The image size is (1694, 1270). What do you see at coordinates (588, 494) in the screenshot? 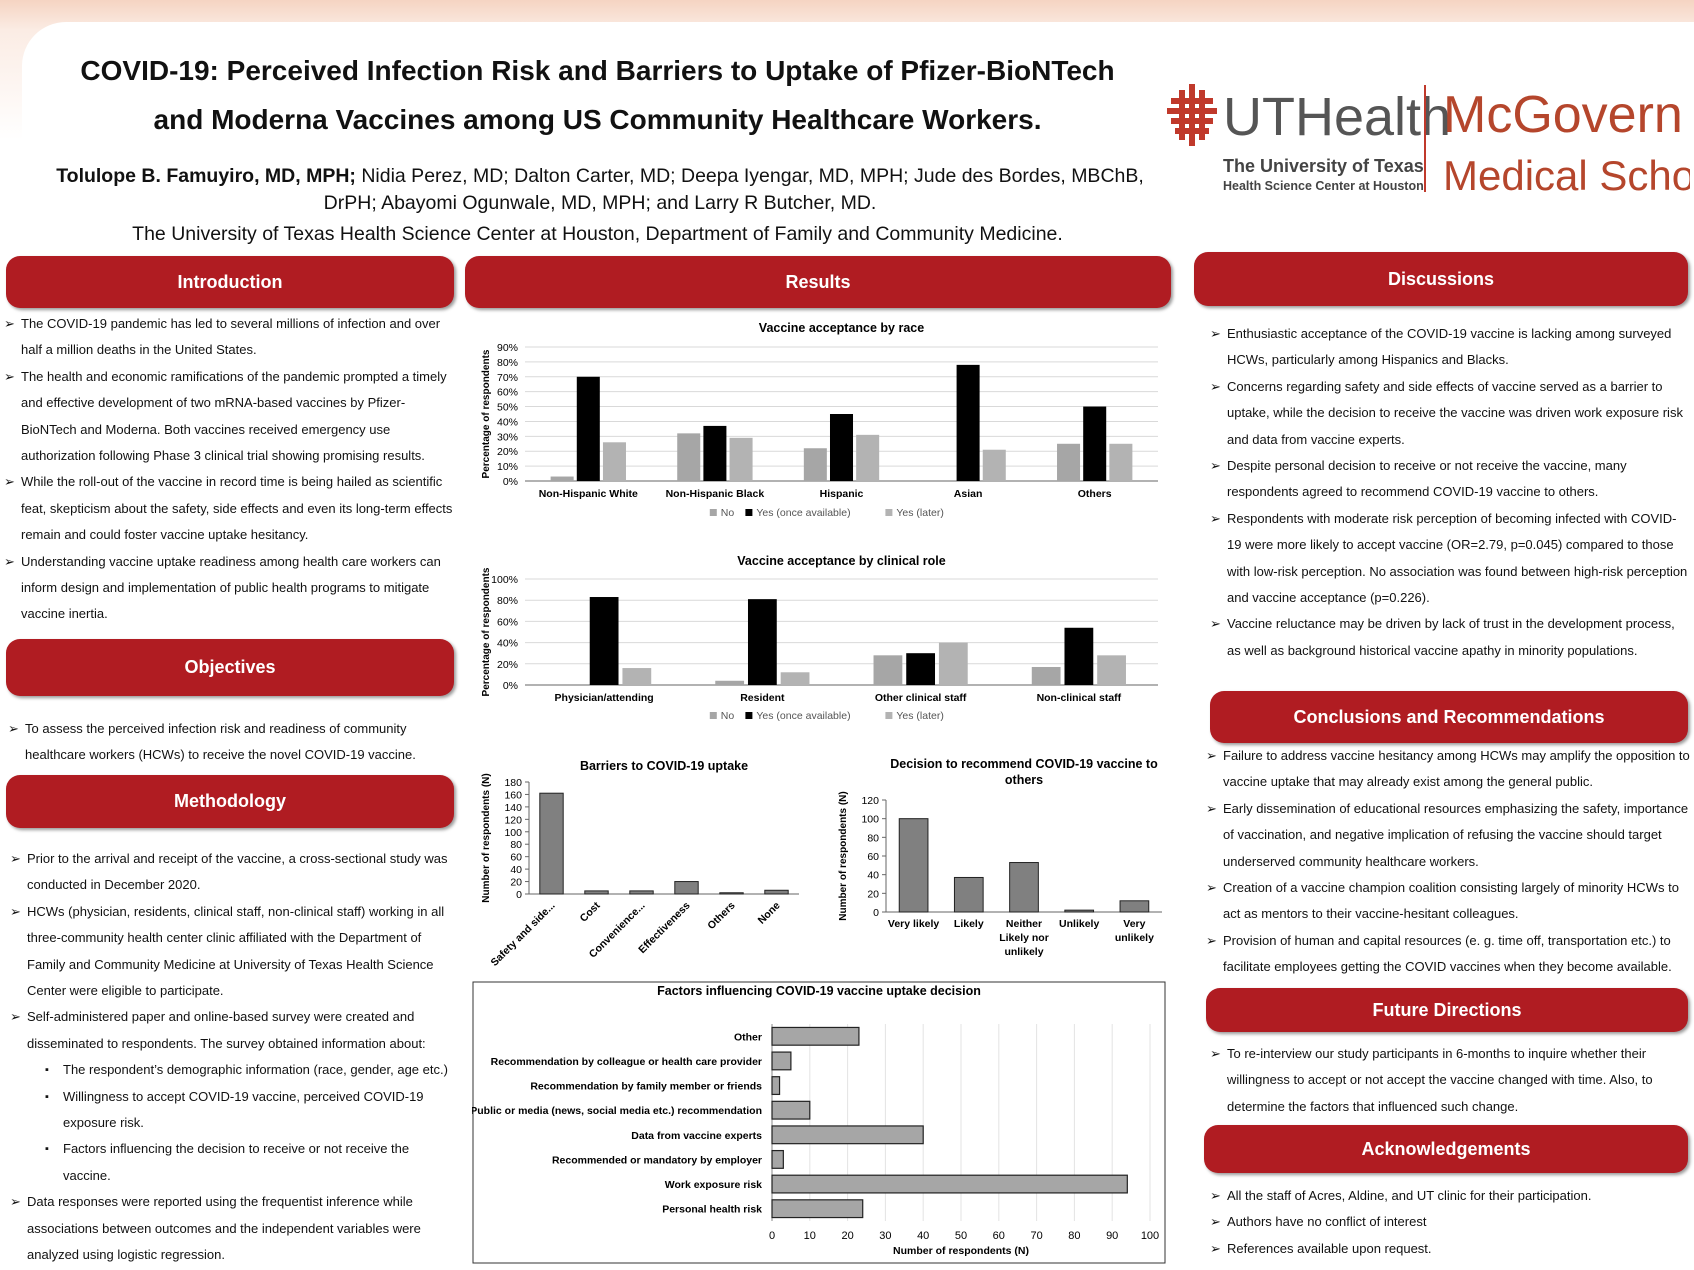
I see `category-label: Non-Hispanic White` at bounding box center [588, 494].